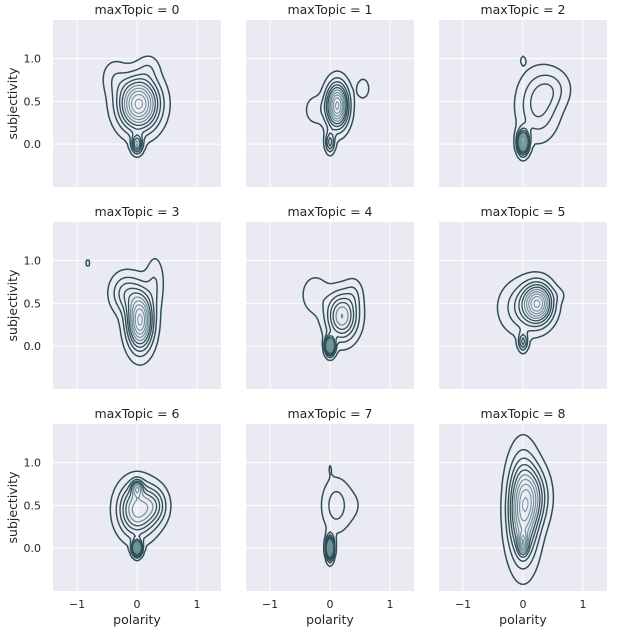 The image size is (620, 636). What do you see at coordinates (12, 103) in the screenshot?
I see `y-axis-label: subjectivity` at bounding box center [12, 103].